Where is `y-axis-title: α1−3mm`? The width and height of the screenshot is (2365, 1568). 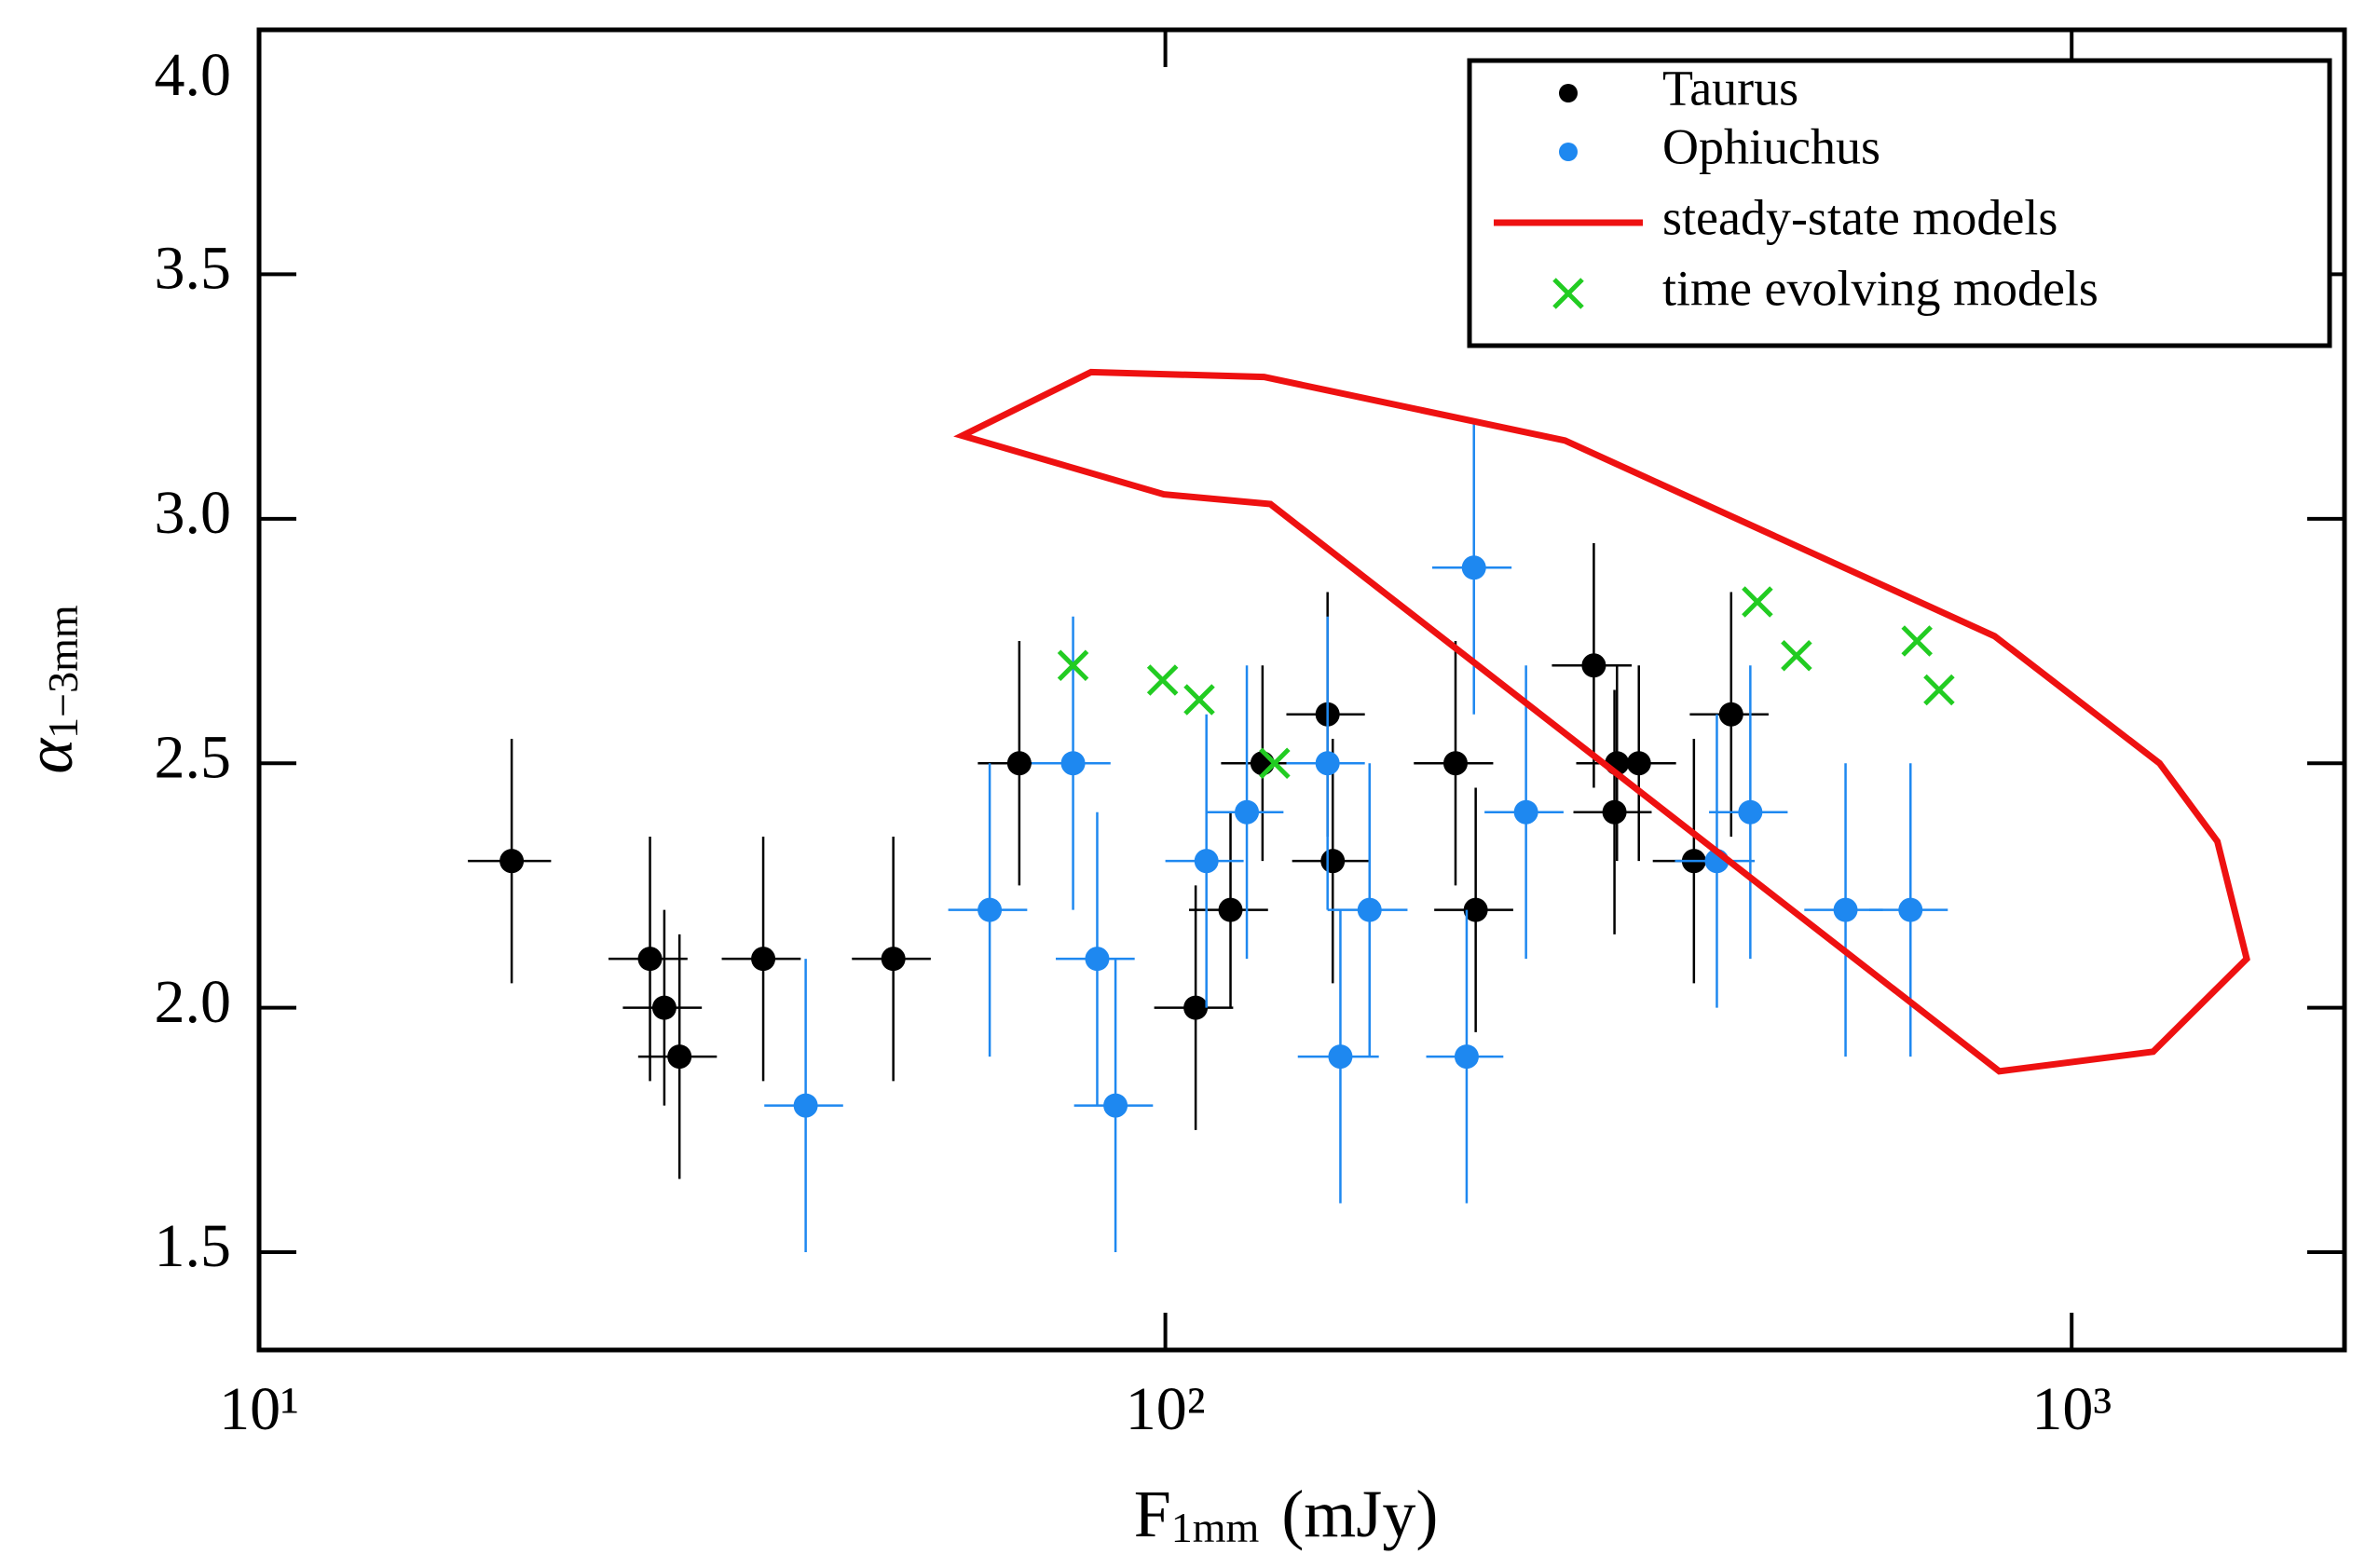 y-axis-title: α1−3mm is located at coordinates (49, 689).